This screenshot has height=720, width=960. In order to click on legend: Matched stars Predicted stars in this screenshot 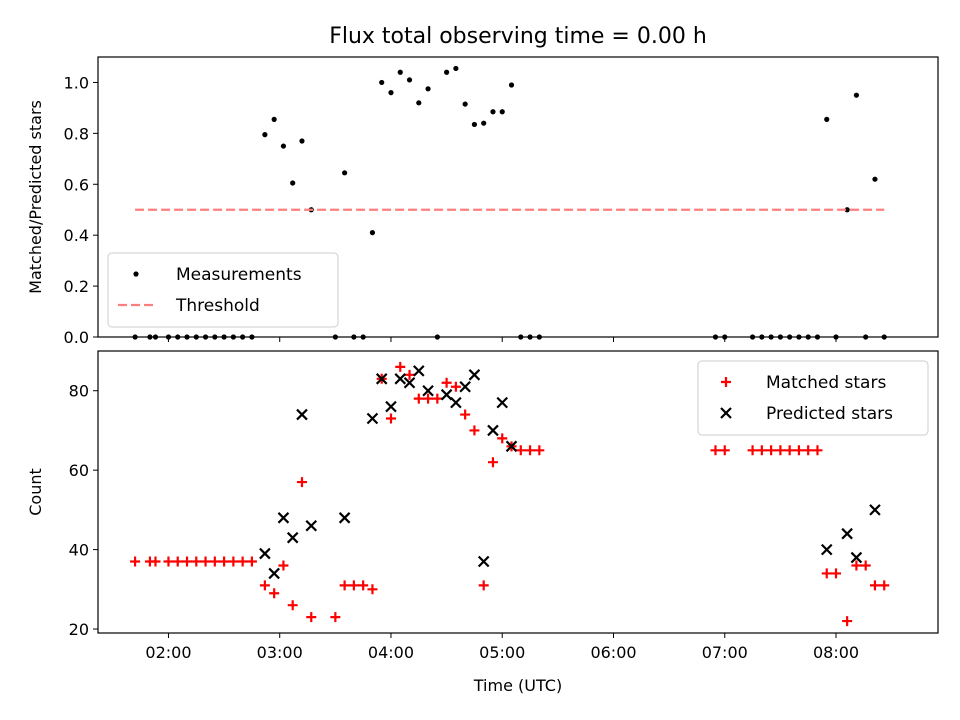, I will do `click(813, 398)`.